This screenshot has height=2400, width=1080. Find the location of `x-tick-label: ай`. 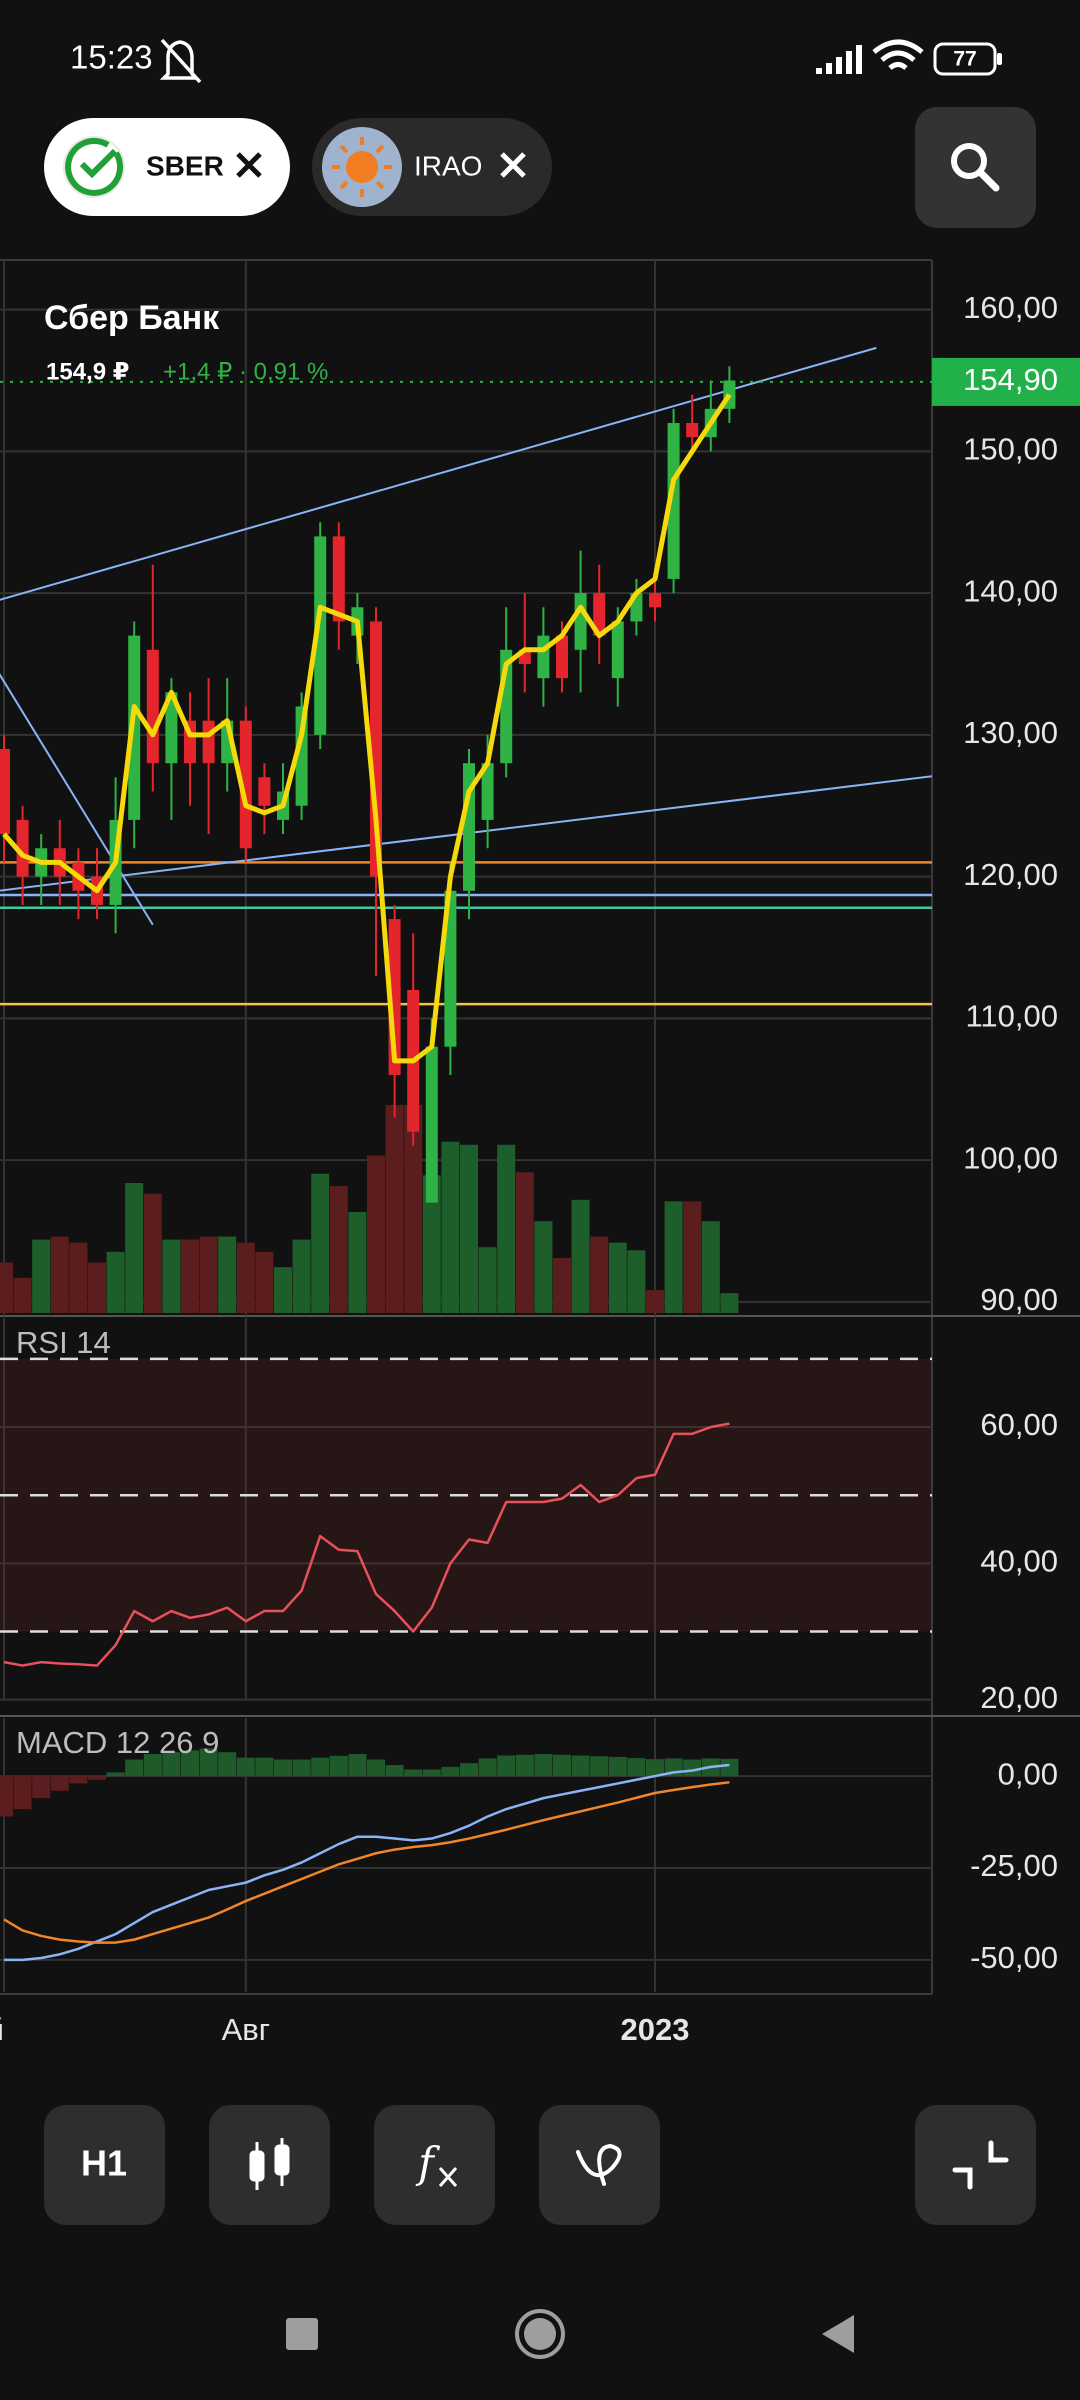

x-tick-label: ай is located at coordinates (2, 2029).